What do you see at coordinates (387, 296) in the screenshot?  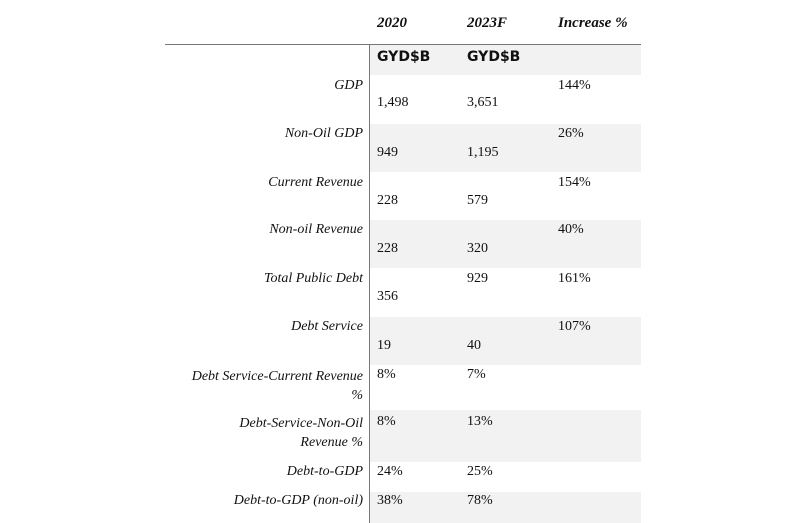 I see `cell-2020: 356` at bounding box center [387, 296].